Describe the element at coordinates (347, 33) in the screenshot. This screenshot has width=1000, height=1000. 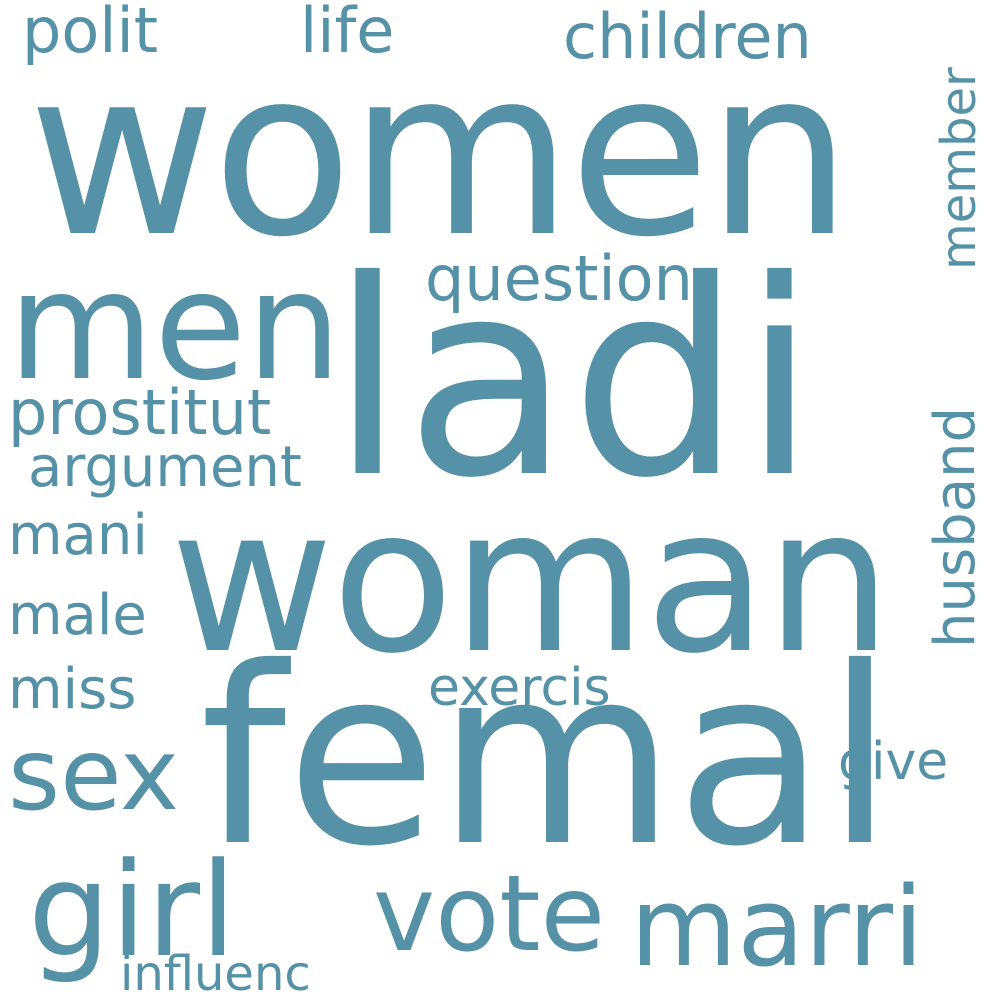
I see `word-life: life` at that location.